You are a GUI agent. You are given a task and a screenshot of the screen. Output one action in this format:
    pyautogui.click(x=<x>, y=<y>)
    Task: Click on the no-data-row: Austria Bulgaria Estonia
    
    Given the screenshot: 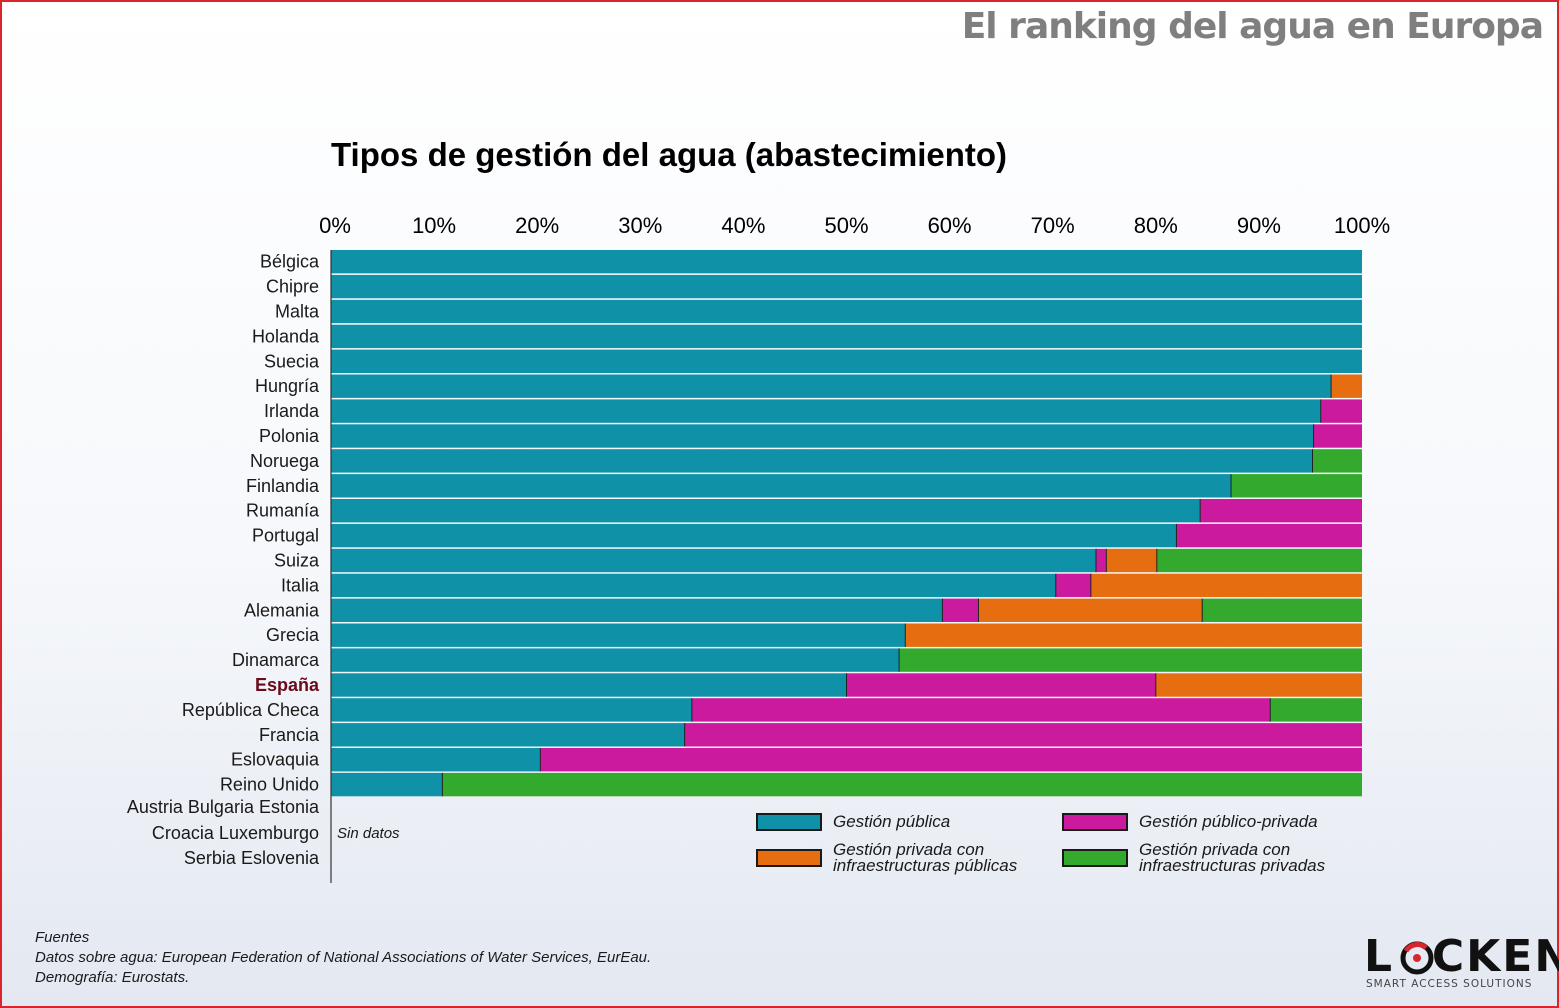 What is the action you would take?
    pyautogui.click(x=222, y=807)
    